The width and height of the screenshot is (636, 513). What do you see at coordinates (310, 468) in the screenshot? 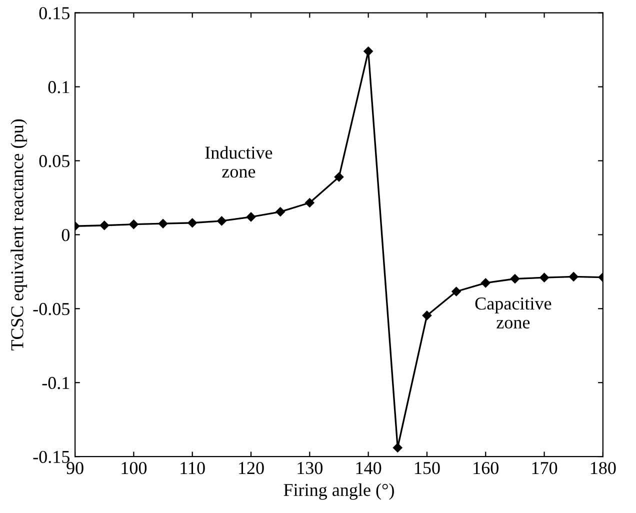
I see `x-tick-label: 130` at bounding box center [310, 468].